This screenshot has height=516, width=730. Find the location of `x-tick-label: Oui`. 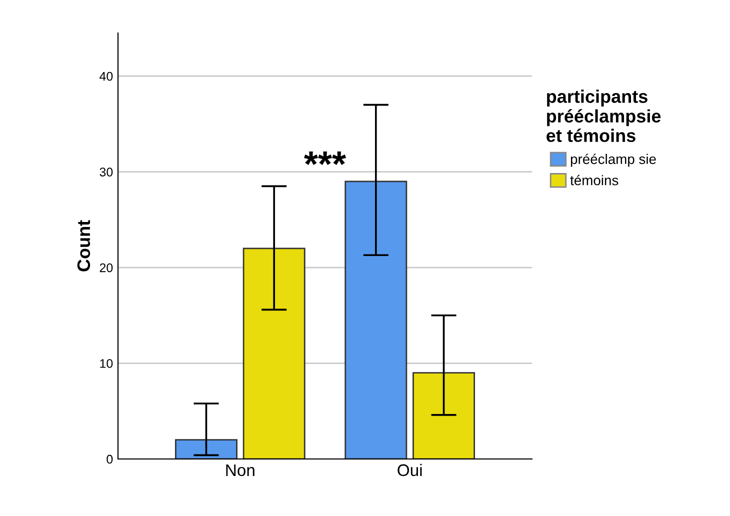

x-tick-label: Oui is located at coordinates (410, 470).